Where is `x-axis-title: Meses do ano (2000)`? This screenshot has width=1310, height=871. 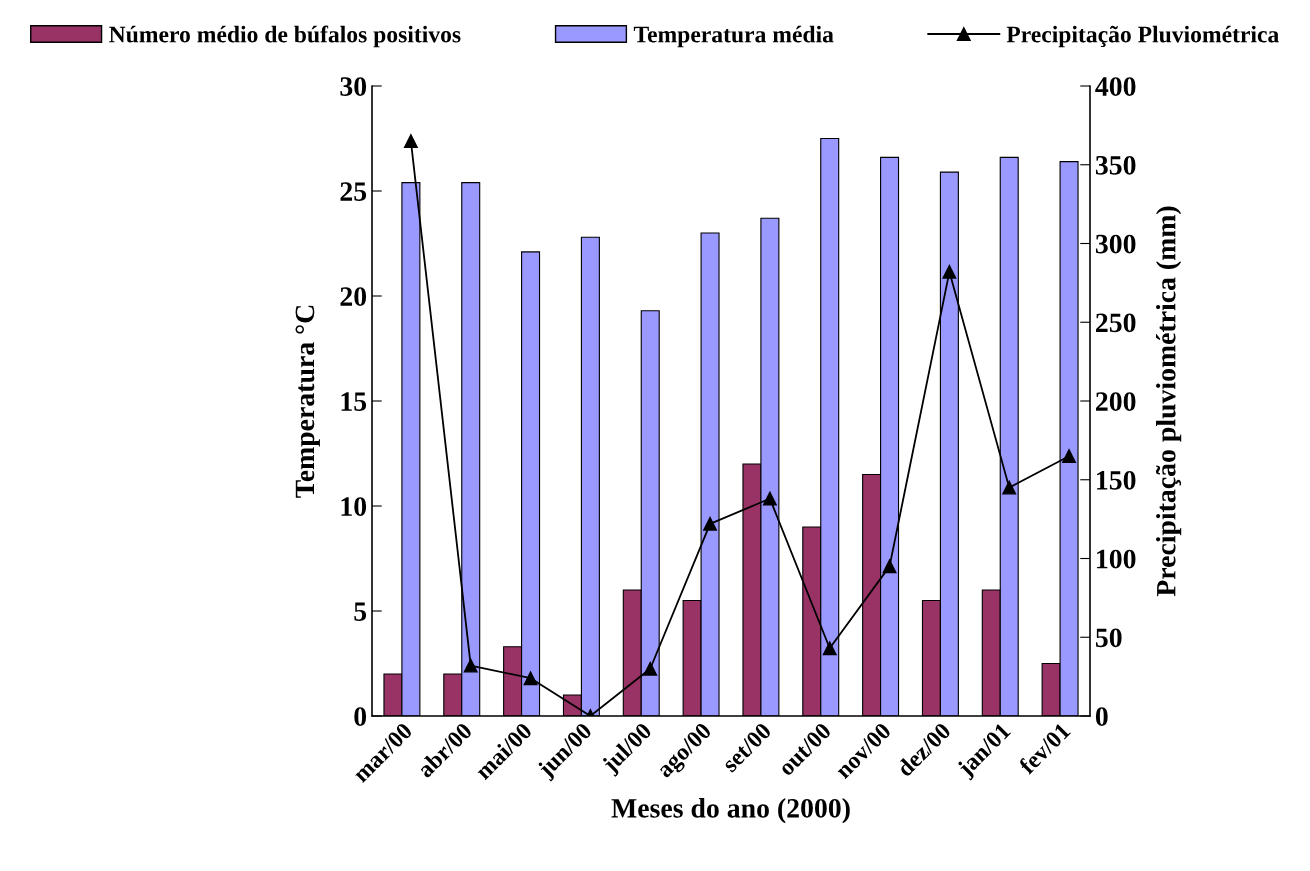 x-axis-title: Meses do ano (2000) is located at coordinates (730, 811).